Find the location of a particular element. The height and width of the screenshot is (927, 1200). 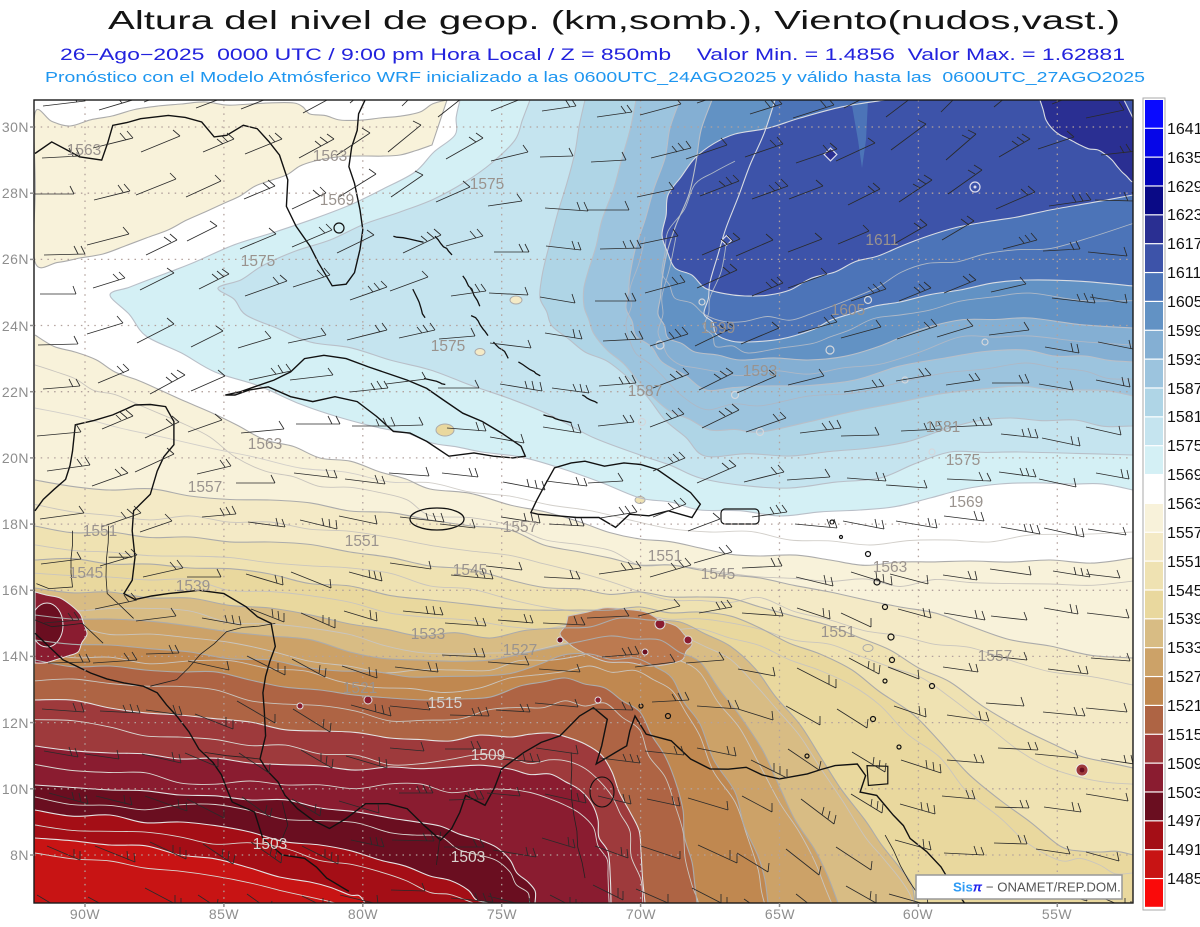

svg-text: 30N is located at coordinates (15, 127).